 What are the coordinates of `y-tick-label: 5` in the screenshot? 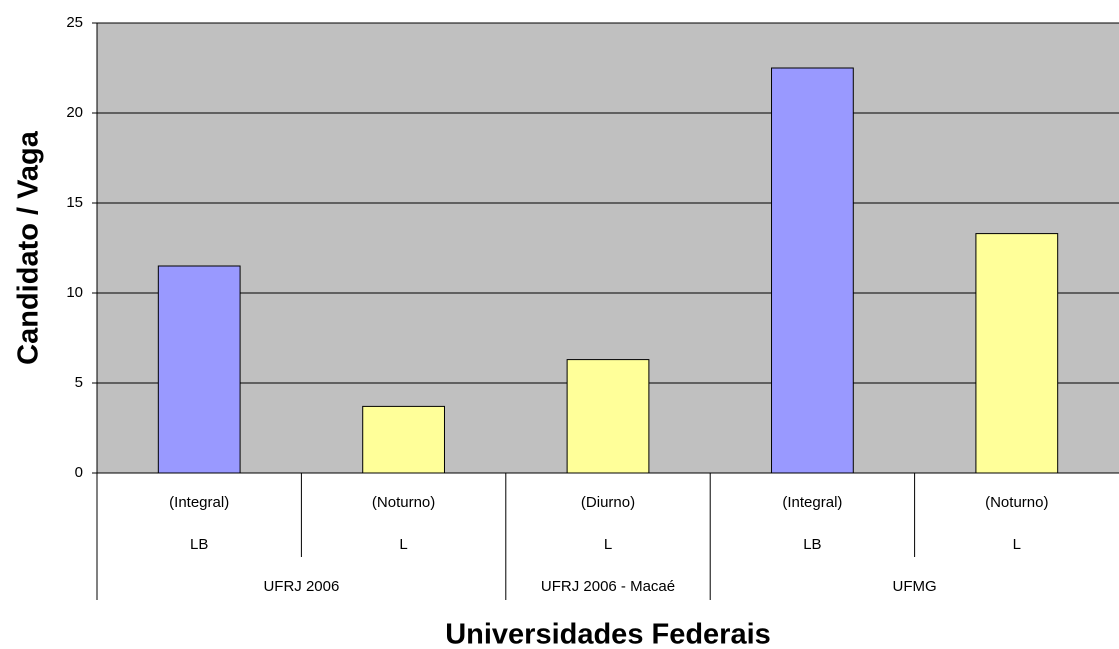 It's located at (79, 382).